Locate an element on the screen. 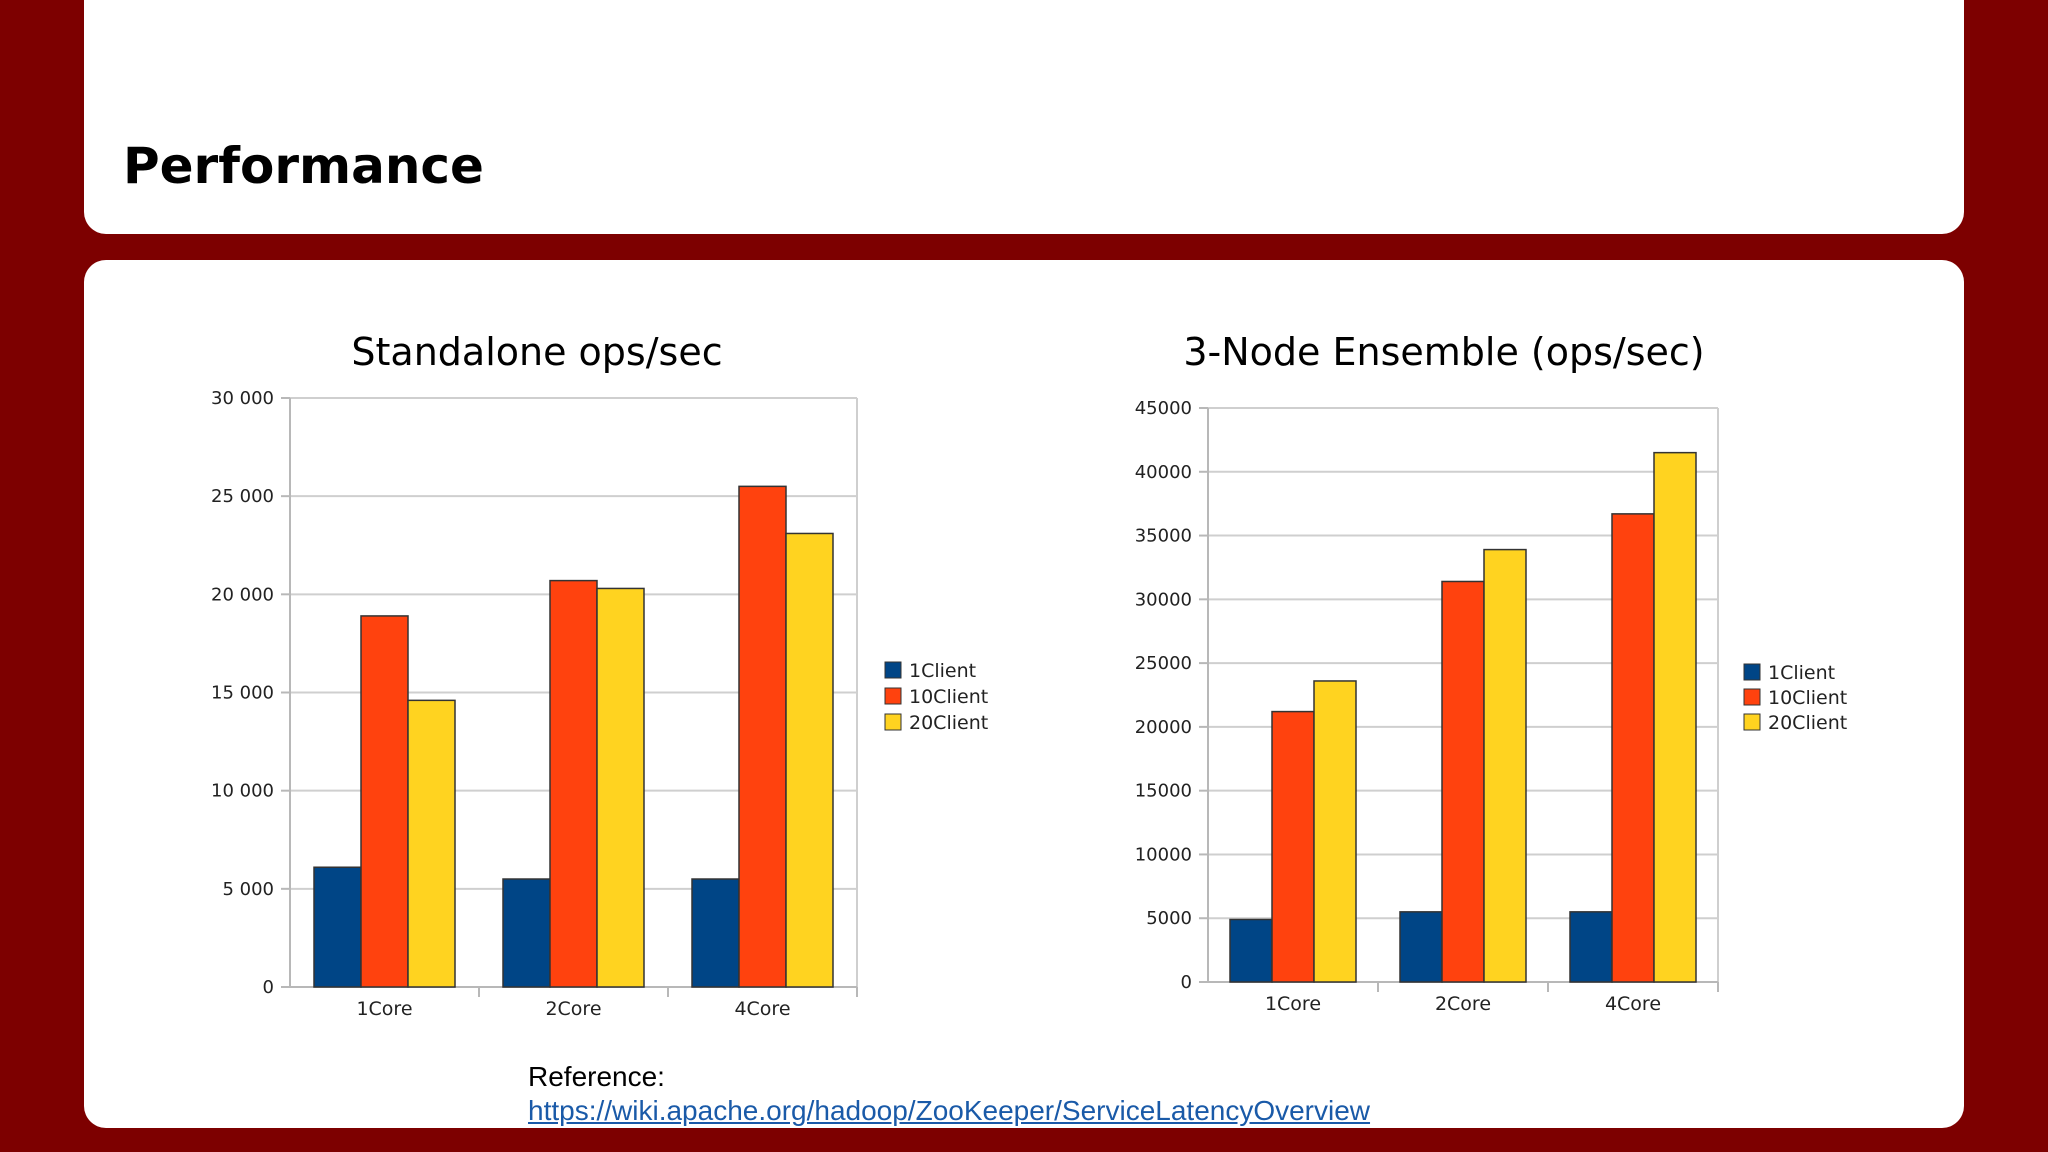 Image resolution: width=2048 pixels, height=1152 pixels. standalone-legend-label: 1Client is located at coordinates (942, 671).